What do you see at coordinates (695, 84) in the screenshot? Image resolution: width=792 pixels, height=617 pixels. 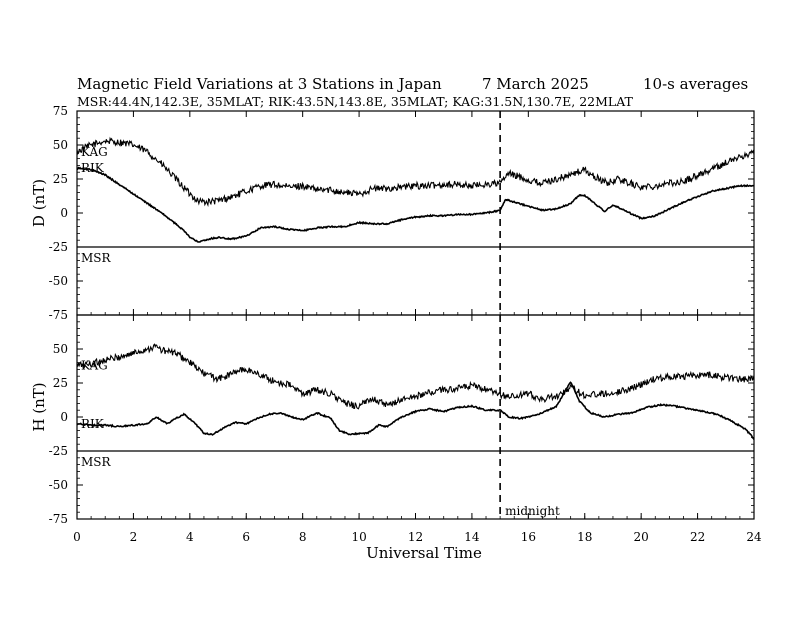 I see `chart-averaging: 10-s averages` at bounding box center [695, 84].